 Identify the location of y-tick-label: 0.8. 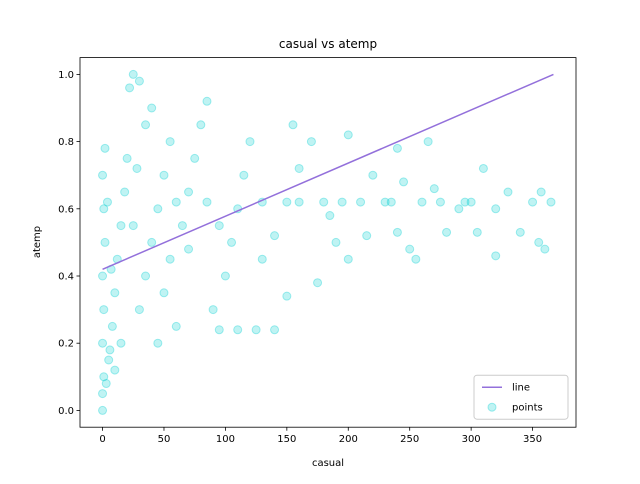
(66, 142).